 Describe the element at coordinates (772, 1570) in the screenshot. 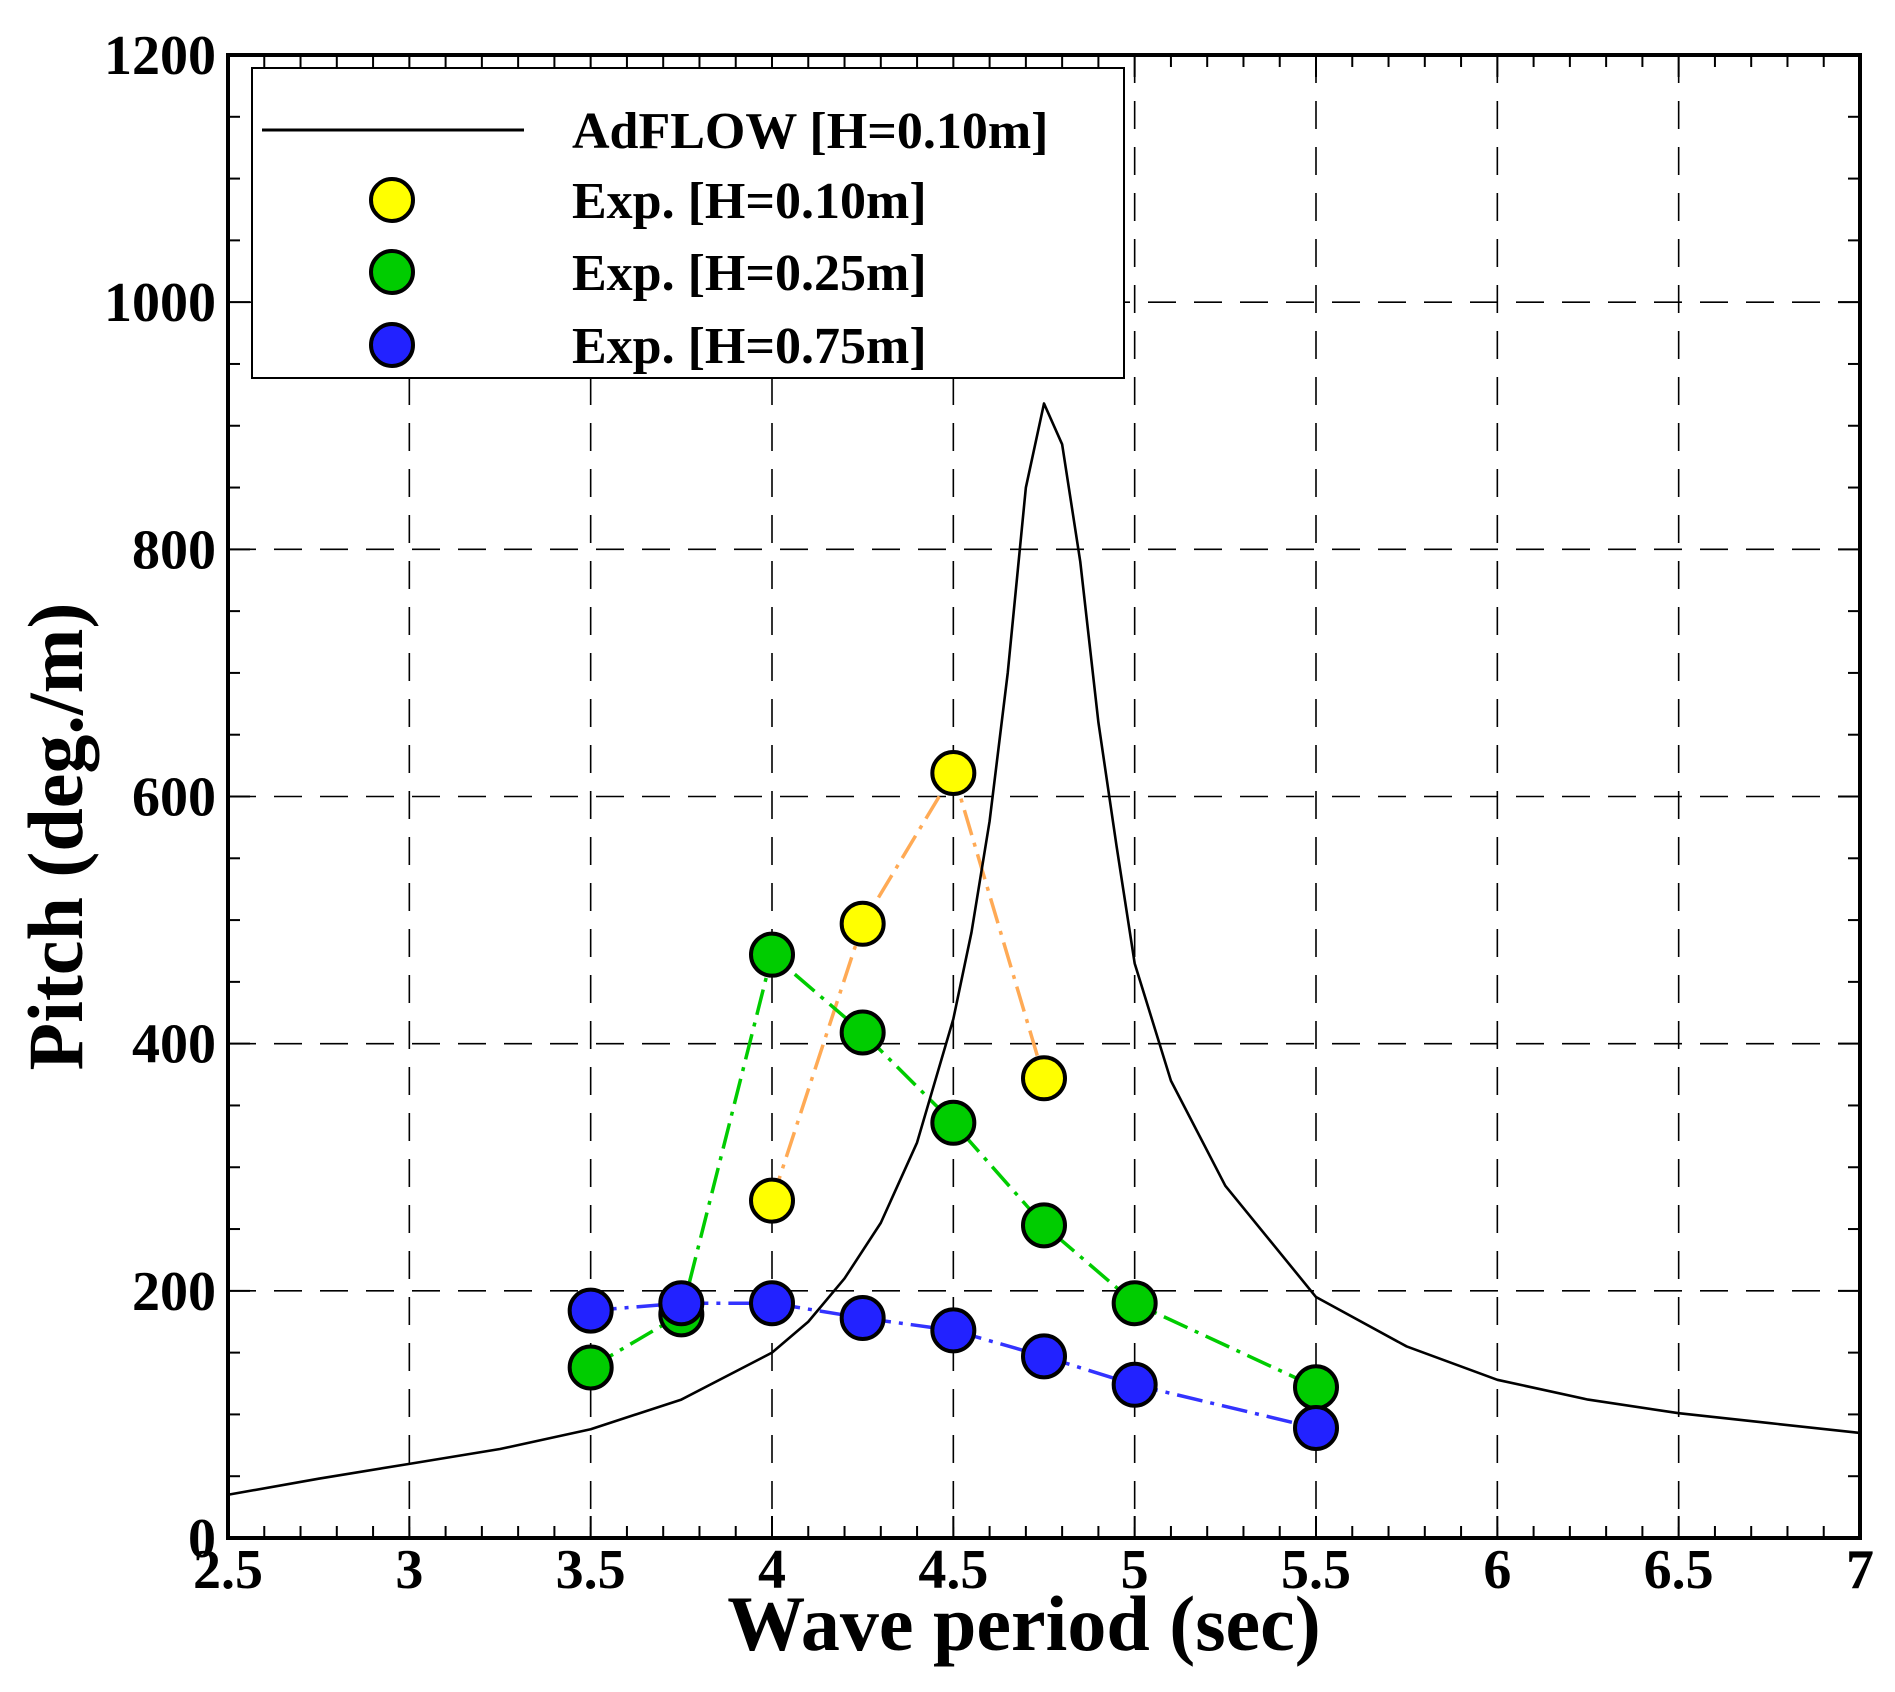

I see `x-tick-label: 4` at that location.